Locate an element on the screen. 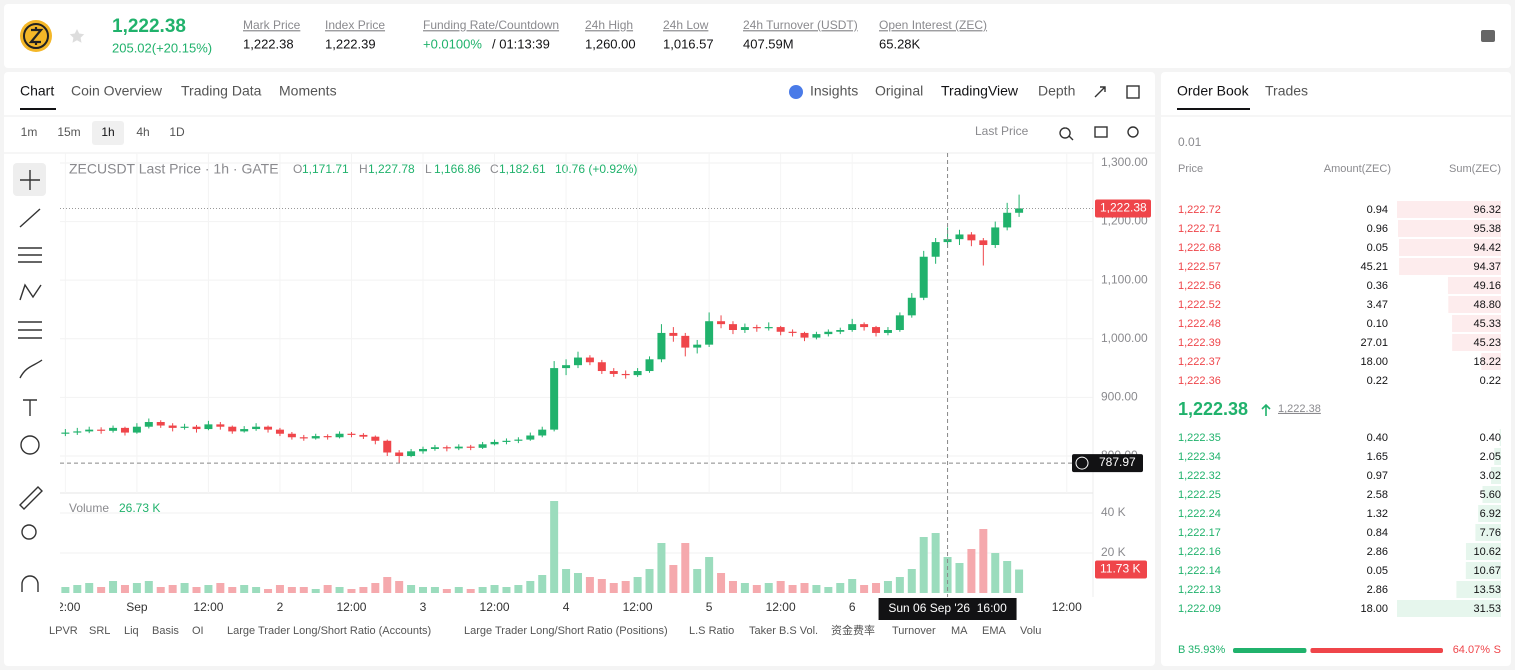 The width and height of the screenshot is (1515, 670). indicator: LPVR is located at coordinates (63, 631).